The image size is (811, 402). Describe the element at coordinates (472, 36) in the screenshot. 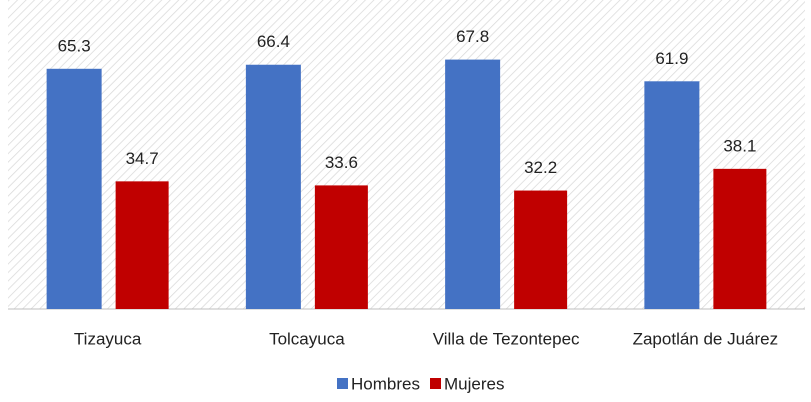

I see `data-label: 67.8` at that location.